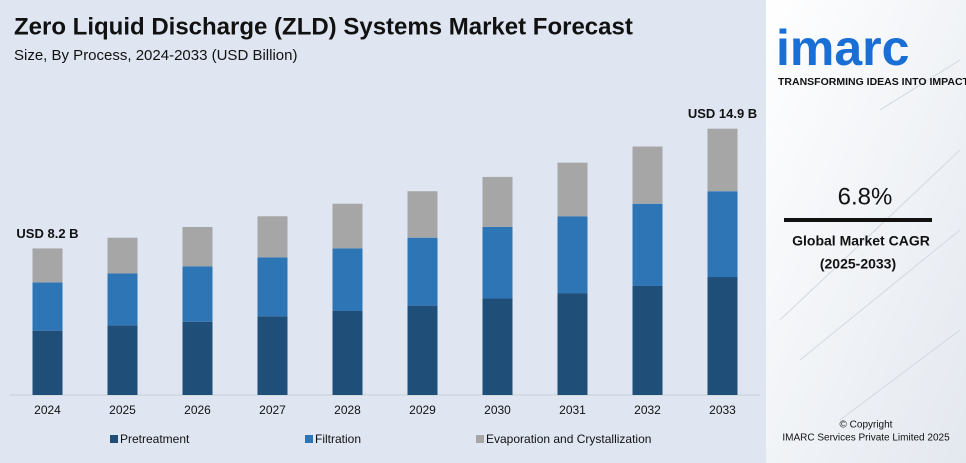 The width and height of the screenshot is (966, 463). Describe the element at coordinates (47, 233) in the screenshot. I see `annotation: USD 8.2 B` at that location.